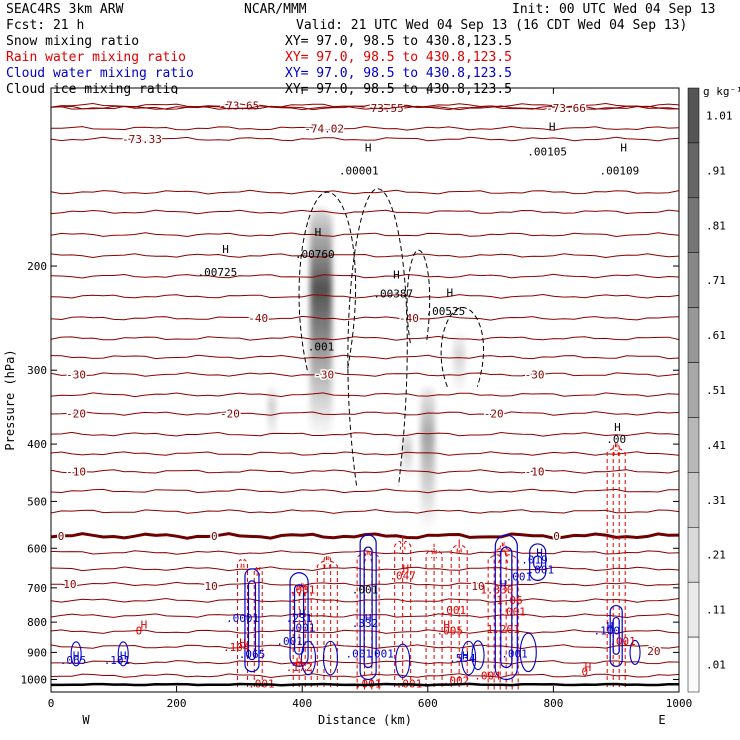 This screenshot has width=740, height=740. I want to click on colorbar-label: 1.01, so click(719, 115).